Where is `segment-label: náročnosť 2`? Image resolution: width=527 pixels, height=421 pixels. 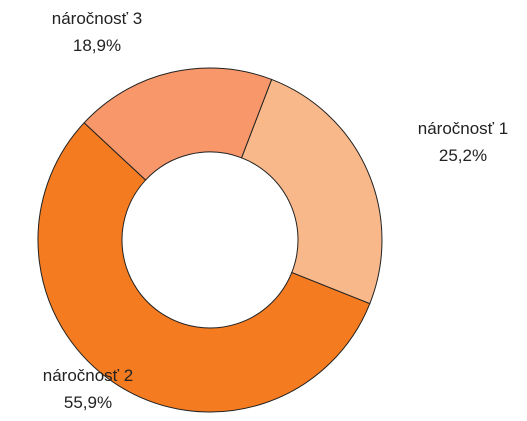
segment-label: náročnosť 2 is located at coordinates (88, 375).